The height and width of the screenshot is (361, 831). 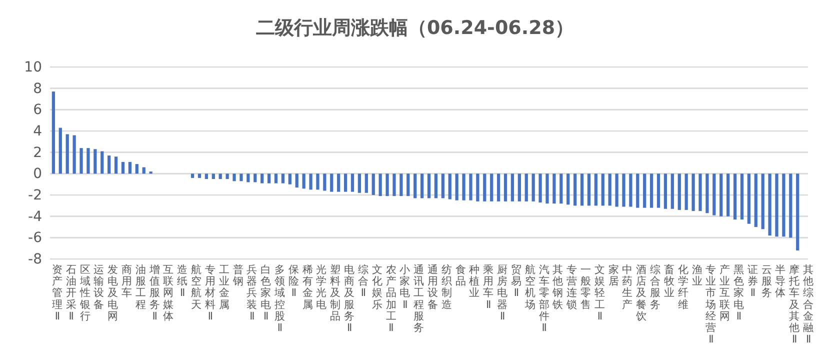 What do you see at coordinates (336, 292) in the screenshot?
I see `x-tick-label: 塑料及制品` at bounding box center [336, 292].